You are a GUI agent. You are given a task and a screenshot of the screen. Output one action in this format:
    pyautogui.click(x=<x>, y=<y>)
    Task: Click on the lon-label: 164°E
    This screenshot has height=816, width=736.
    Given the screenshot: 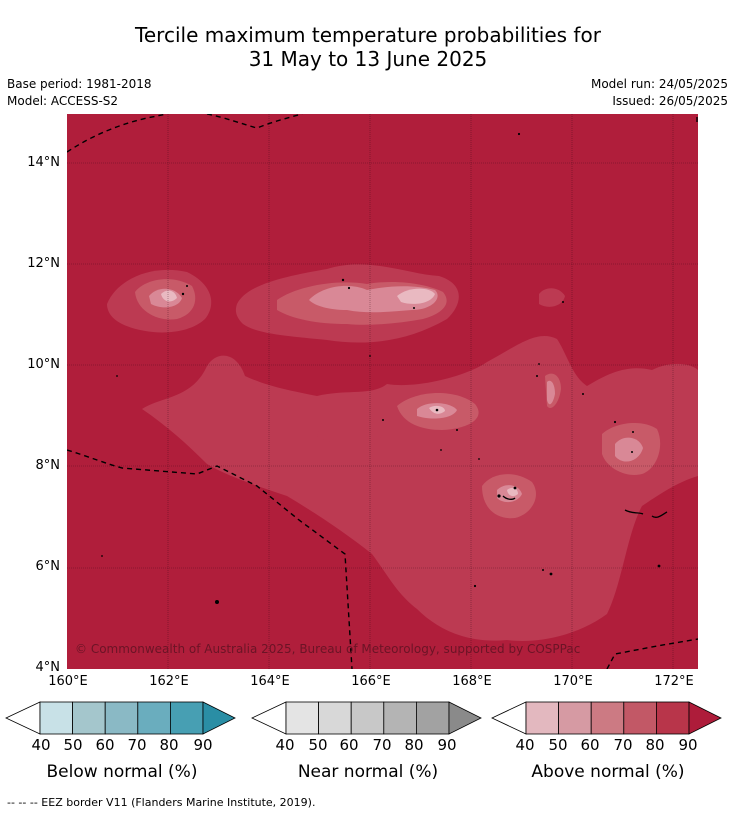 What is the action you would take?
    pyautogui.click(x=270, y=681)
    